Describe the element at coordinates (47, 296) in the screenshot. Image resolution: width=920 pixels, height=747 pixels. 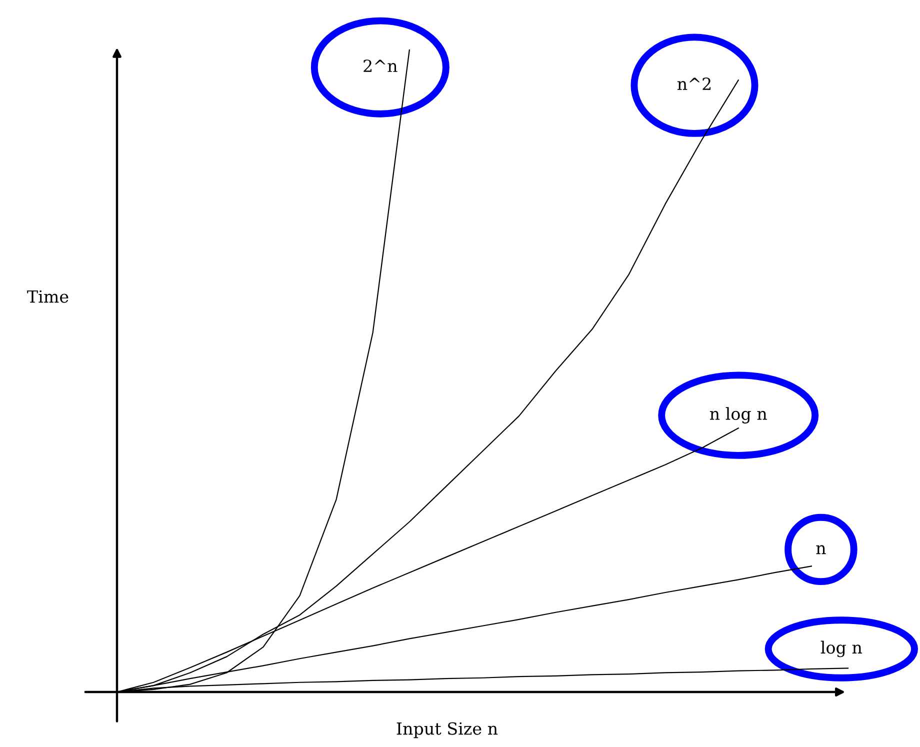
I see `y-axis-title: Time` at that location.